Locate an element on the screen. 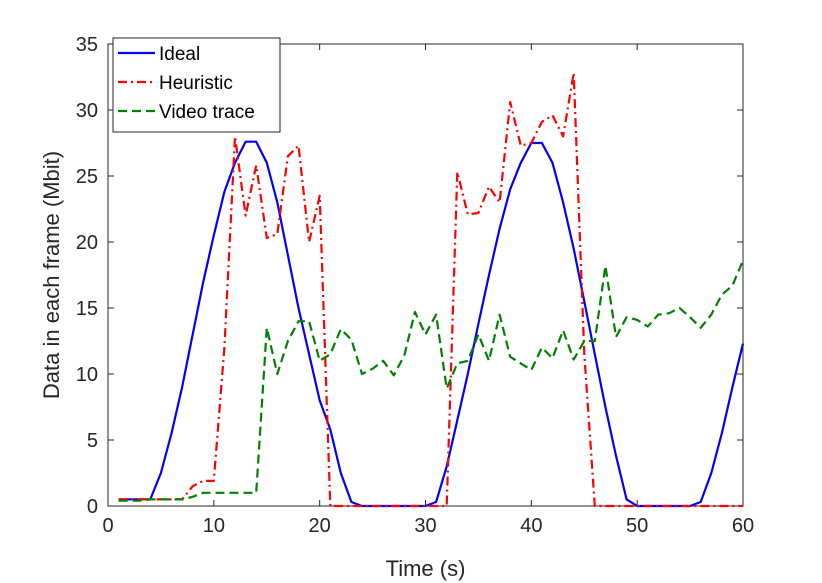 The width and height of the screenshot is (822, 583). x-tick-label: 40 is located at coordinates (531, 526).